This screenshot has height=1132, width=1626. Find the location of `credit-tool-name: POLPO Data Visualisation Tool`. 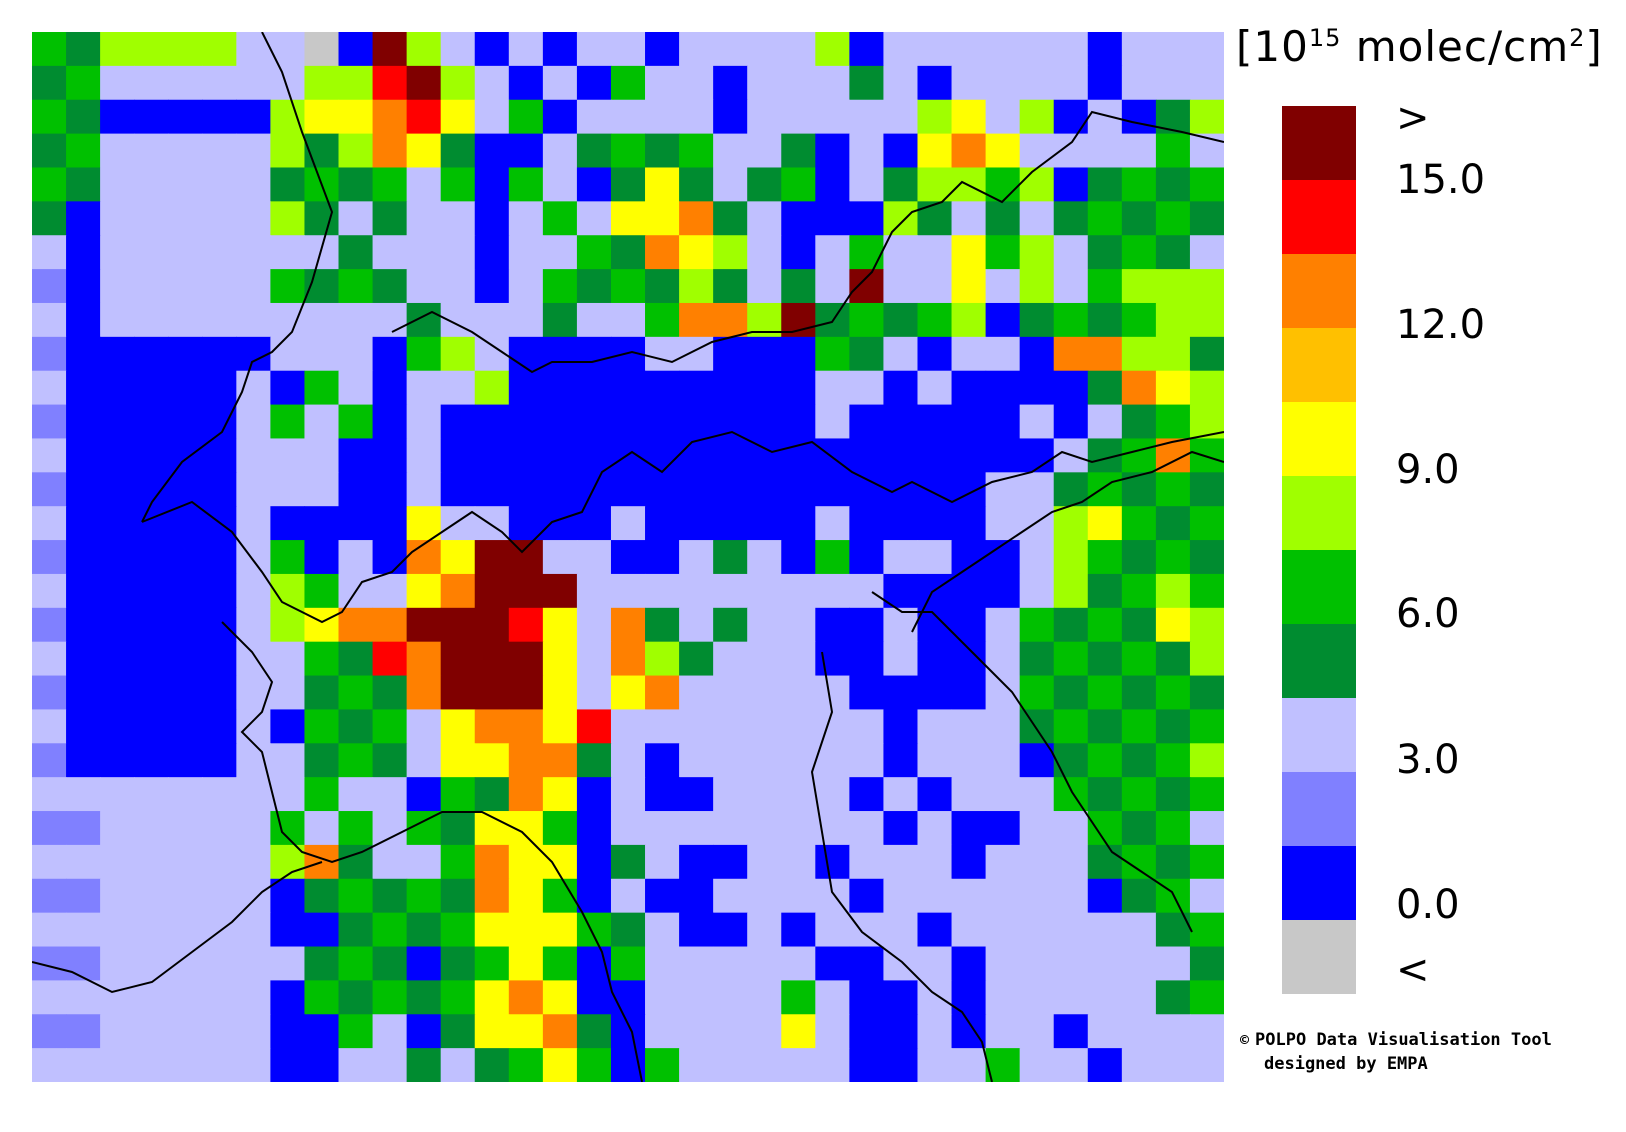

credit-tool-name: POLPO Data Visualisation Tool is located at coordinates (1403, 1040).